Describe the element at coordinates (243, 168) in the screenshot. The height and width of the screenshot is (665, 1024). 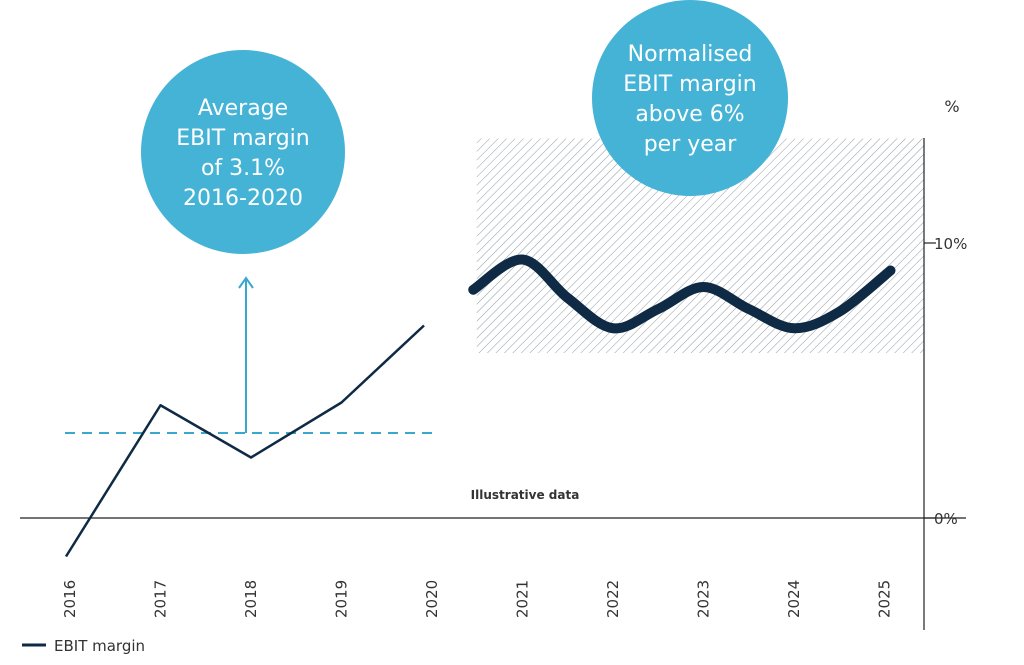
I see `bubble-text-line: of 3.1%` at that location.